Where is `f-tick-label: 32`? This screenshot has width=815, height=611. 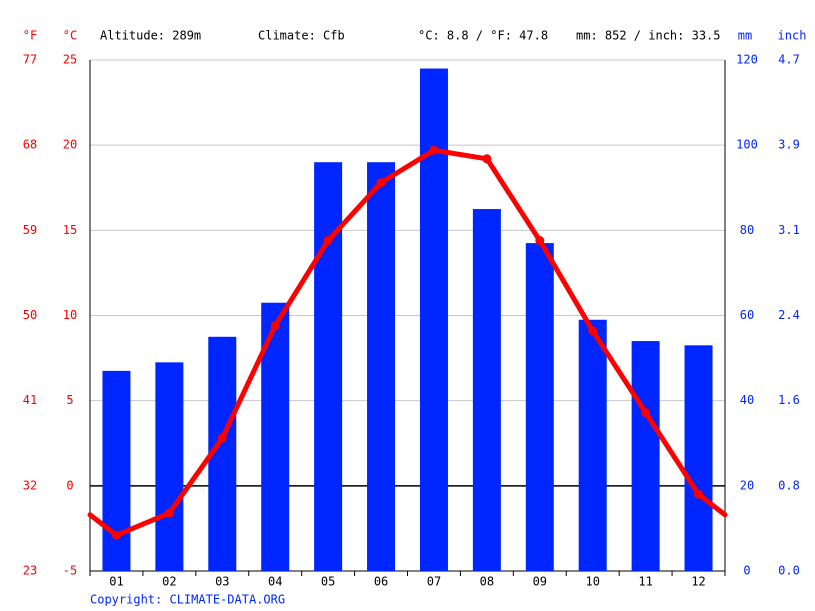 f-tick-label: 32 is located at coordinates (30, 485).